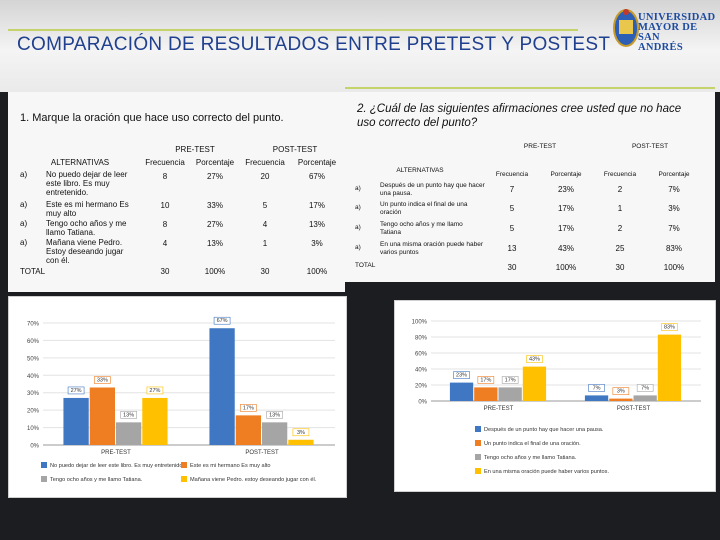  Describe the element at coordinates (424, 208) in the screenshot. I see `row-text: Un punto indica el final de una oración` at that location.